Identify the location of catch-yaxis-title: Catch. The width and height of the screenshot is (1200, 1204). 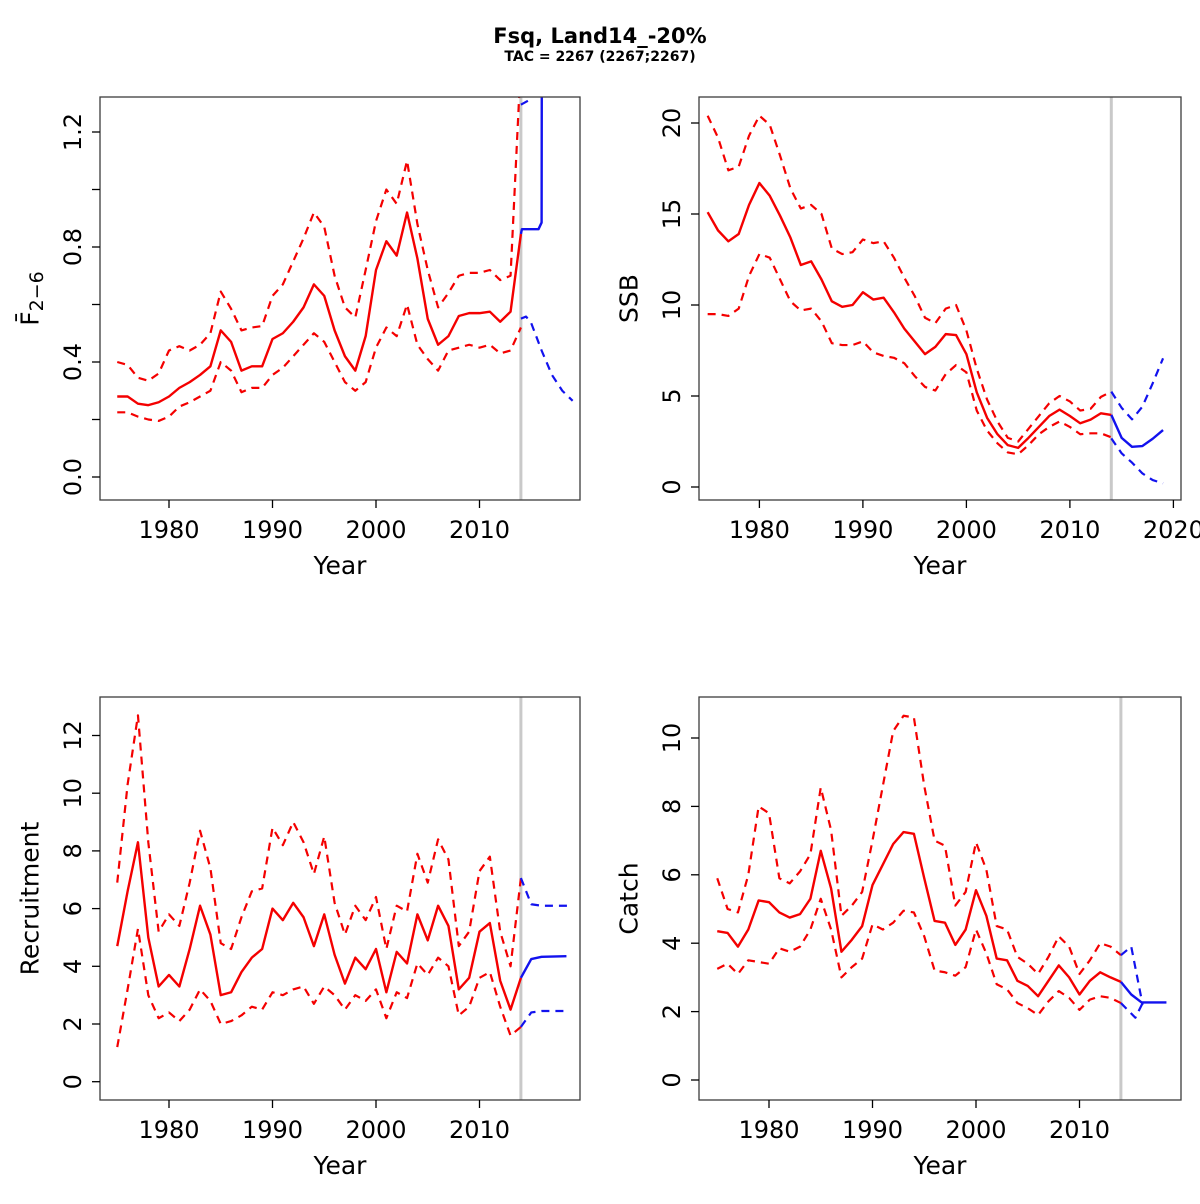
(629, 898).